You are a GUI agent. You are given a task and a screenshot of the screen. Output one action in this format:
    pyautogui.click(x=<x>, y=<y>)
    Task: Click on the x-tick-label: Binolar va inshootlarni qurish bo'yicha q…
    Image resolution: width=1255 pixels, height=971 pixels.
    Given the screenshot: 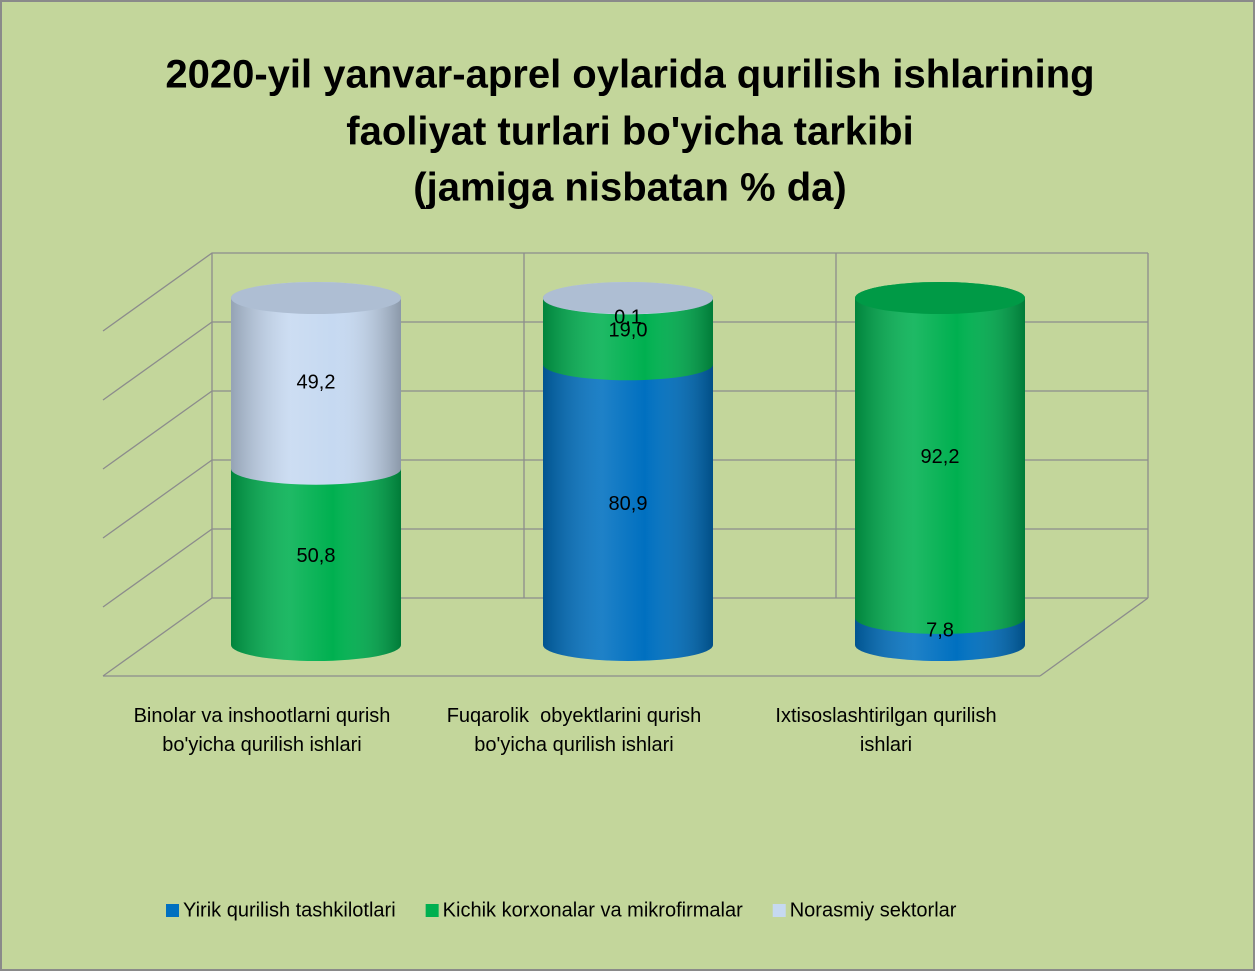 What is the action you would take?
    pyautogui.click(x=262, y=730)
    